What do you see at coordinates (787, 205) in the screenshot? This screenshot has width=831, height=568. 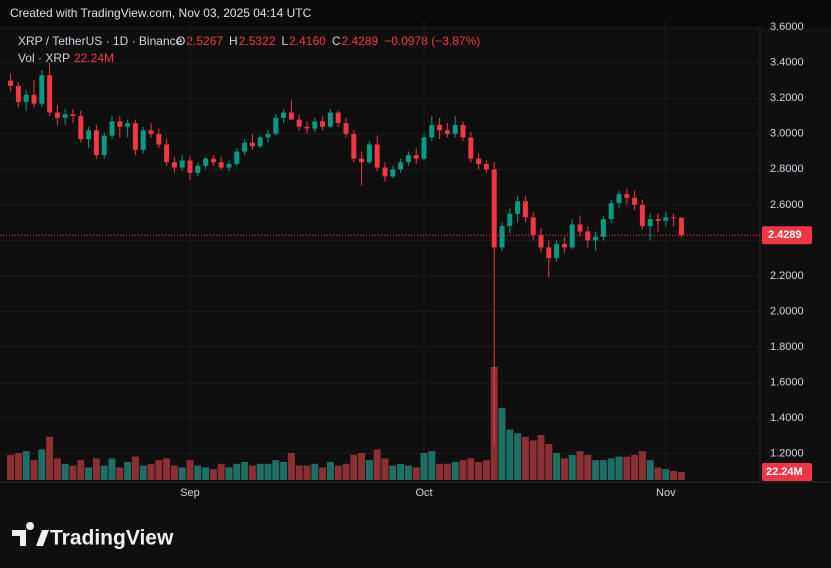 I see `y-tick-label: 2.6000` at bounding box center [787, 205].